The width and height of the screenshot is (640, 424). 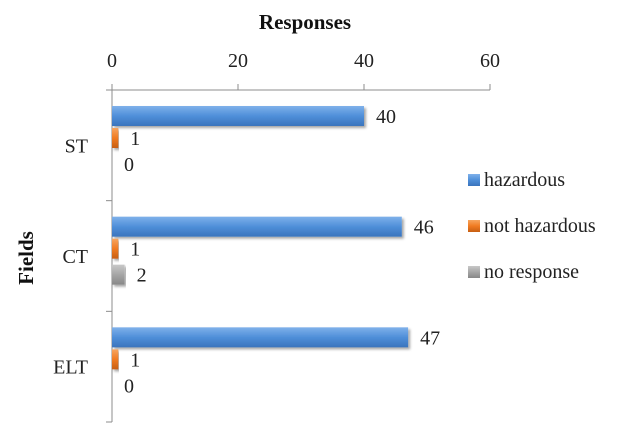 What do you see at coordinates (430, 338) in the screenshot?
I see `data-label: 47` at bounding box center [430, 338].